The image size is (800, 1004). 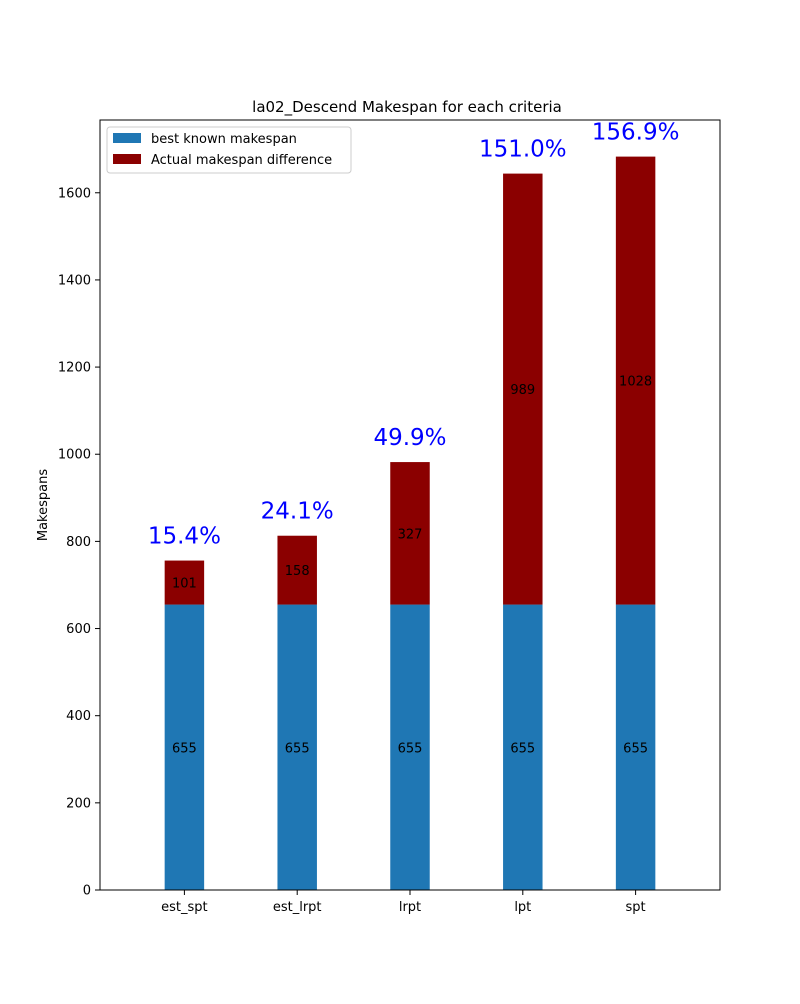 I want to click on y-tick-label: 600, so click(x=78, y=629).